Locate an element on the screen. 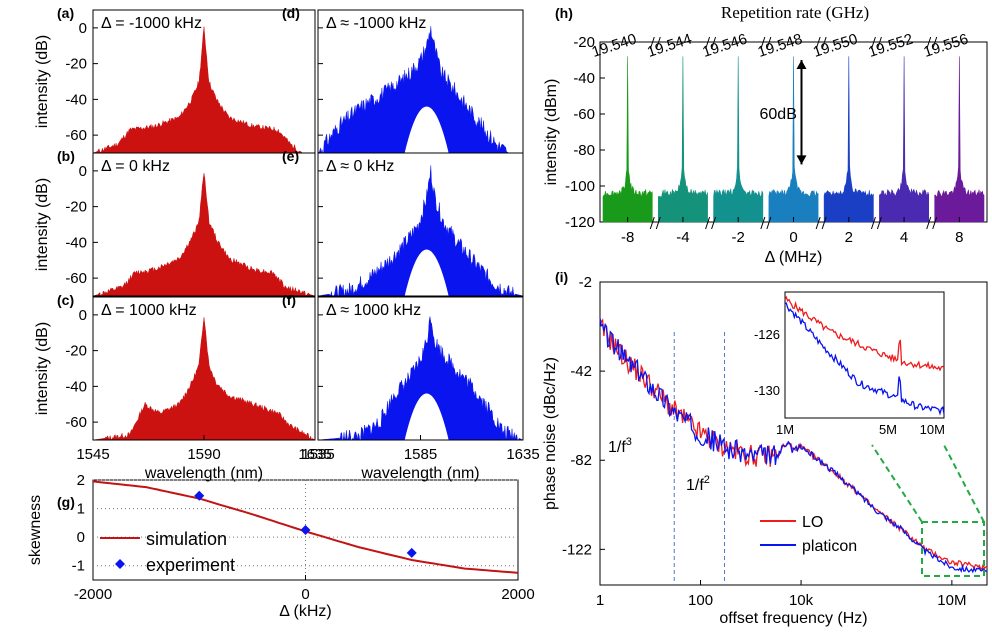 The height and width of the screenshot is (638, 992). x-tick-label: 1 is located at coordinates (600, 600).